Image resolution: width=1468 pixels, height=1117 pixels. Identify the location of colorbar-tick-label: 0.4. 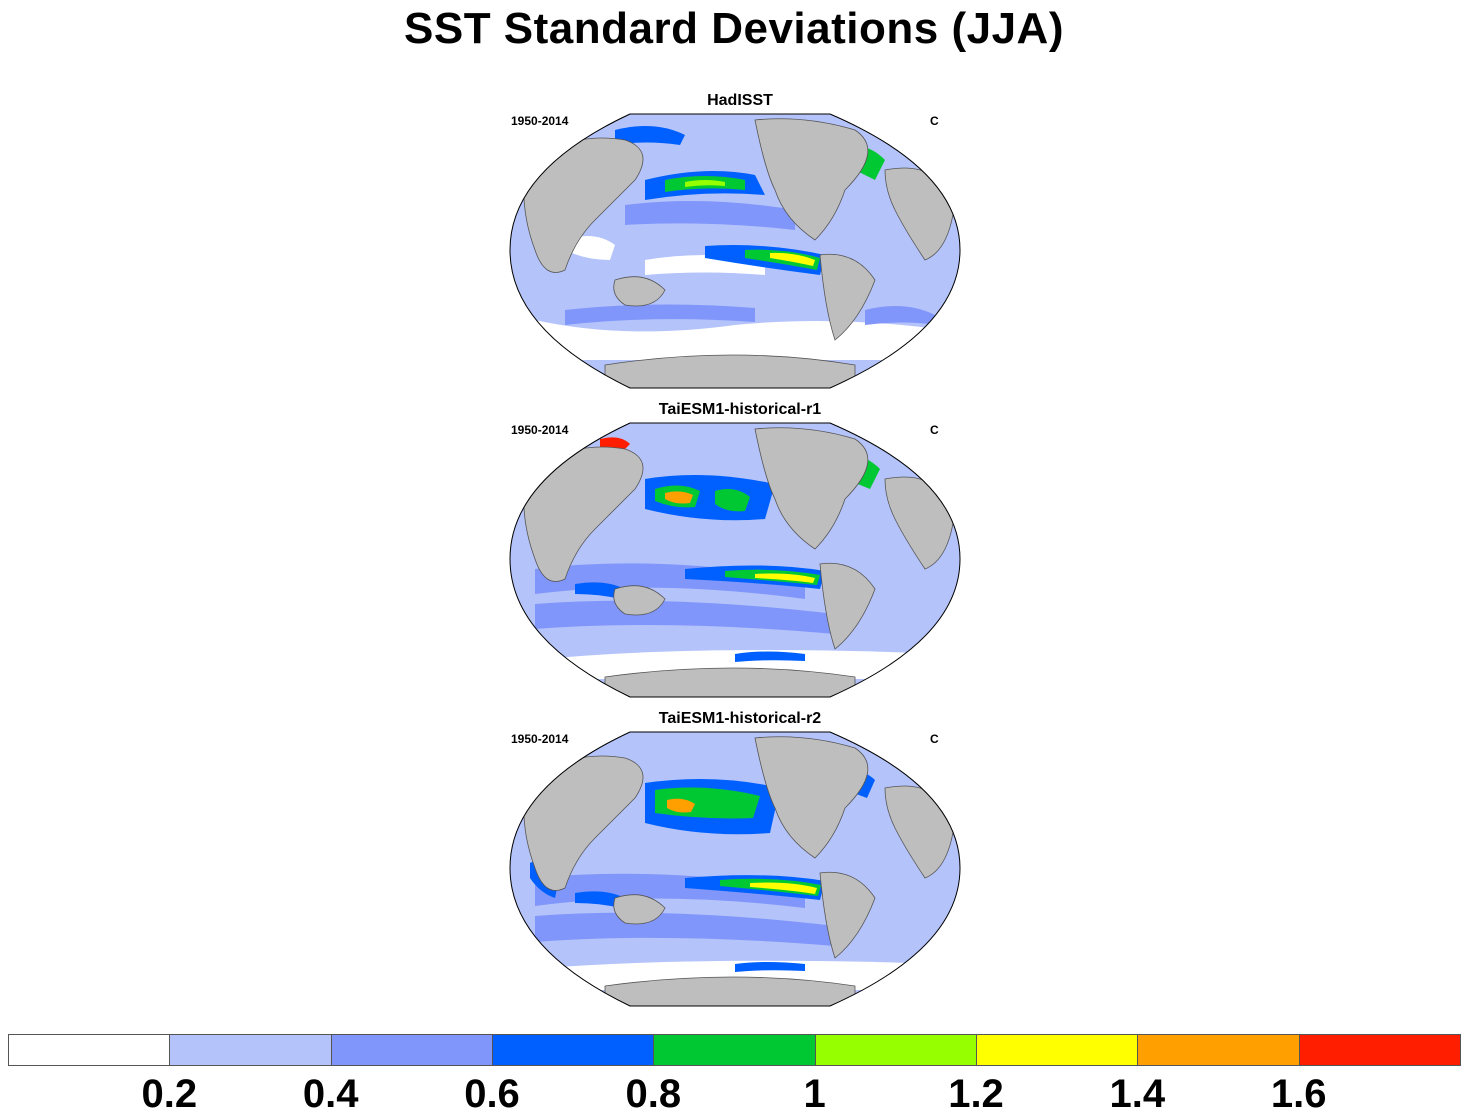
(330, 1094).